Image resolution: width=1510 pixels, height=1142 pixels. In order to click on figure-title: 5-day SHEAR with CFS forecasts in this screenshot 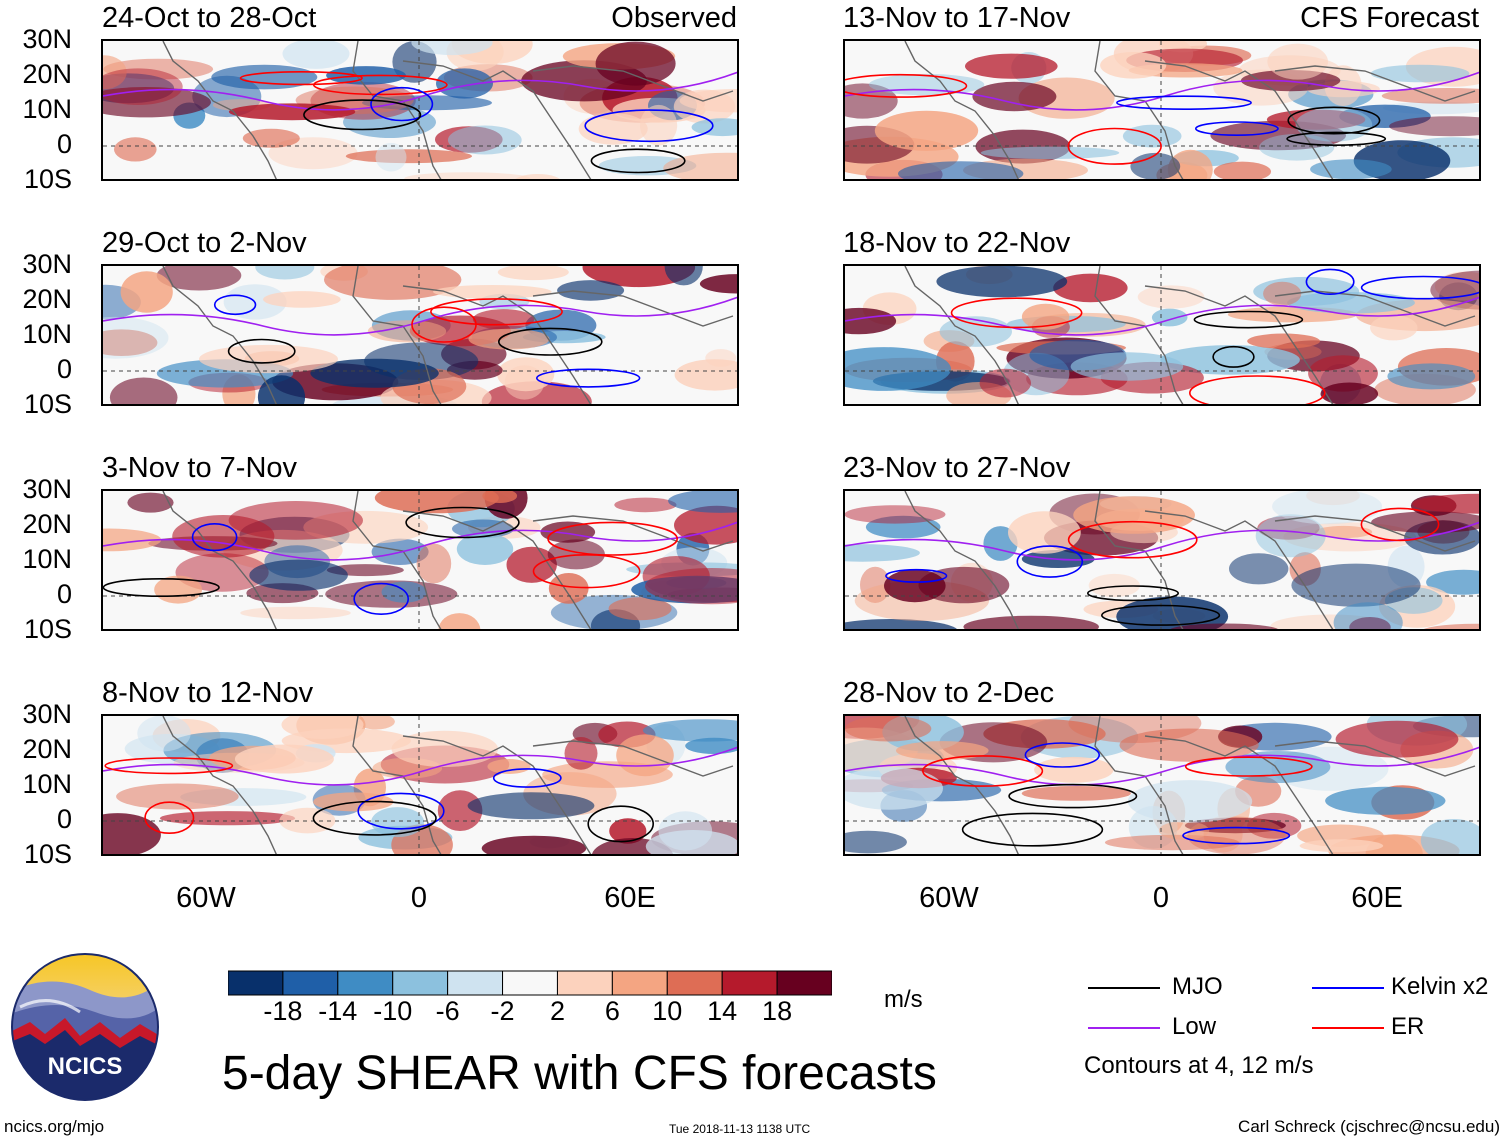, I will do `click(579, 1073)`.